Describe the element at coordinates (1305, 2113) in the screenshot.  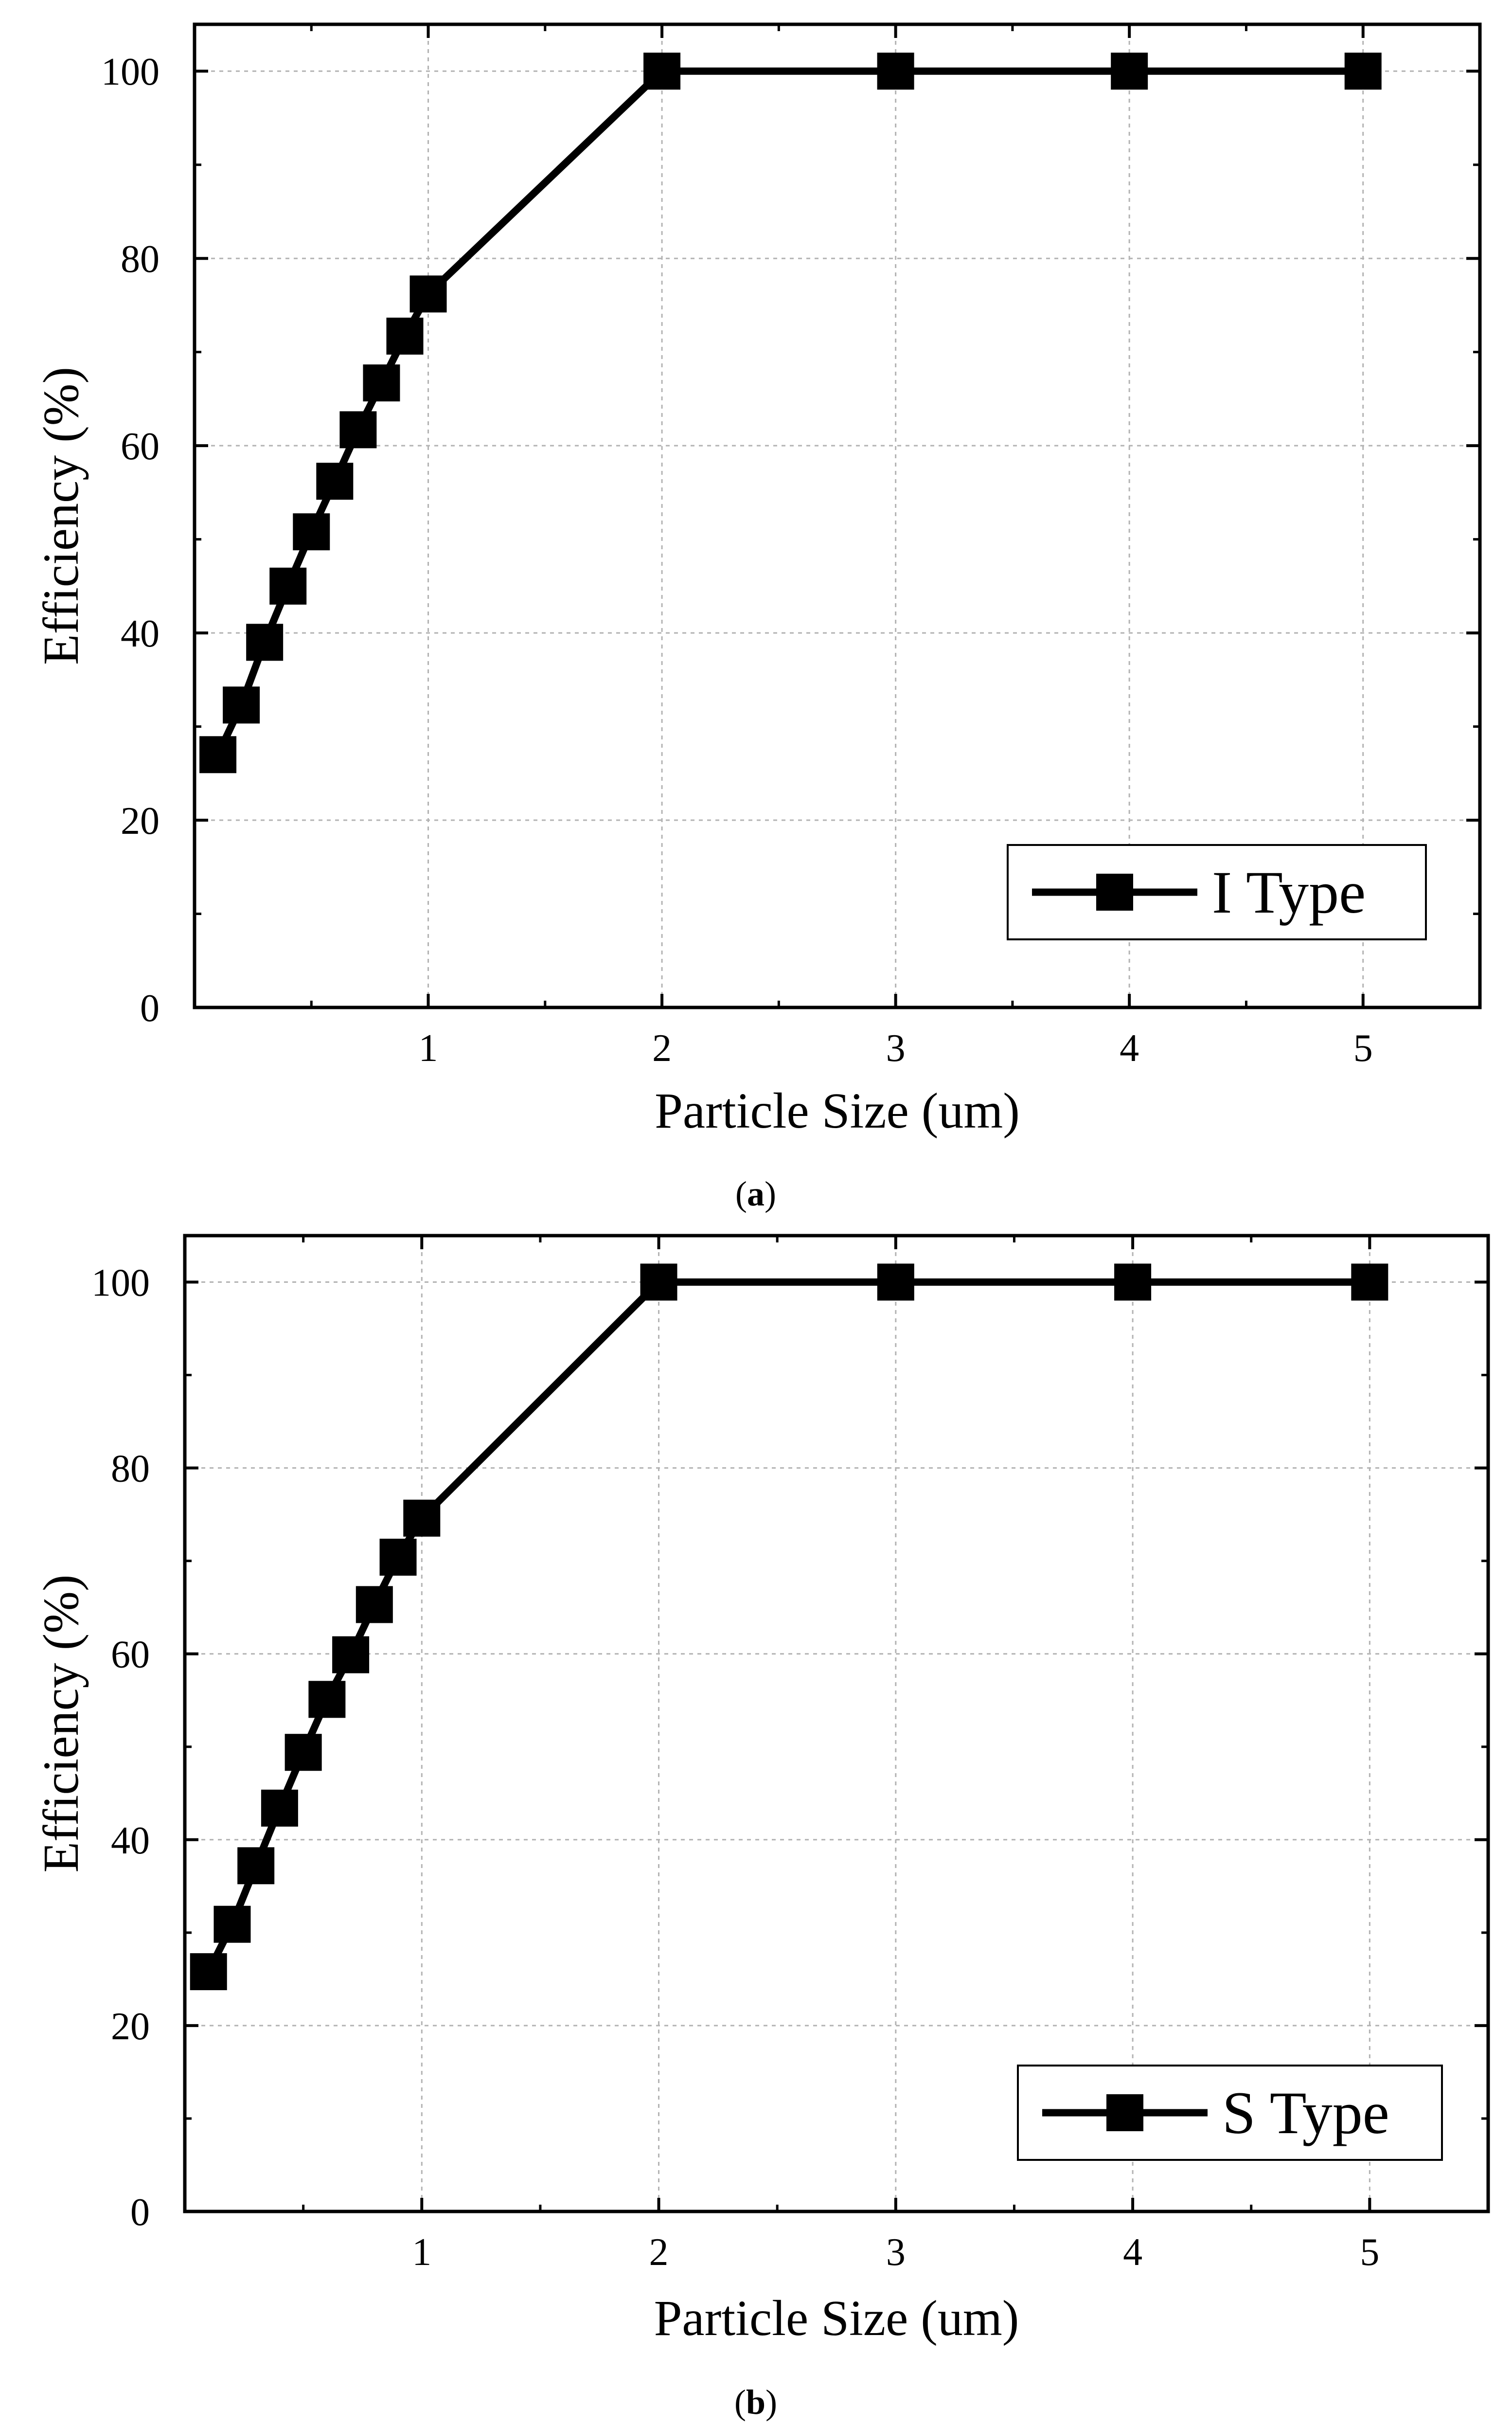
I see `legend-label: S Type` at that location.